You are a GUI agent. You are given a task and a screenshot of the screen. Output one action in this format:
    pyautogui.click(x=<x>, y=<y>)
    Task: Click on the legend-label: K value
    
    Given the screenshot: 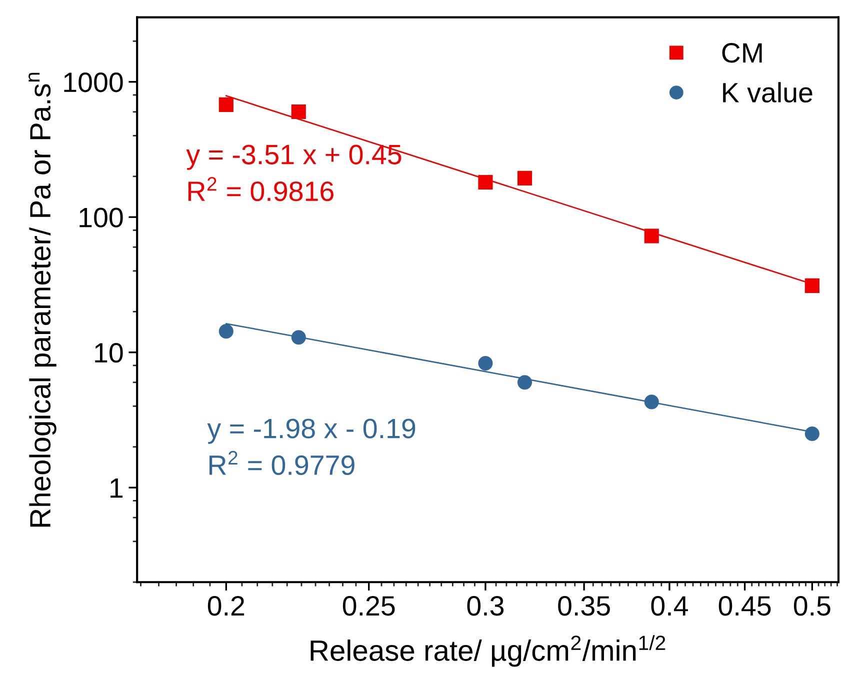 What is the action you would take?
    pyautogui.click(x=767, y=92)
    